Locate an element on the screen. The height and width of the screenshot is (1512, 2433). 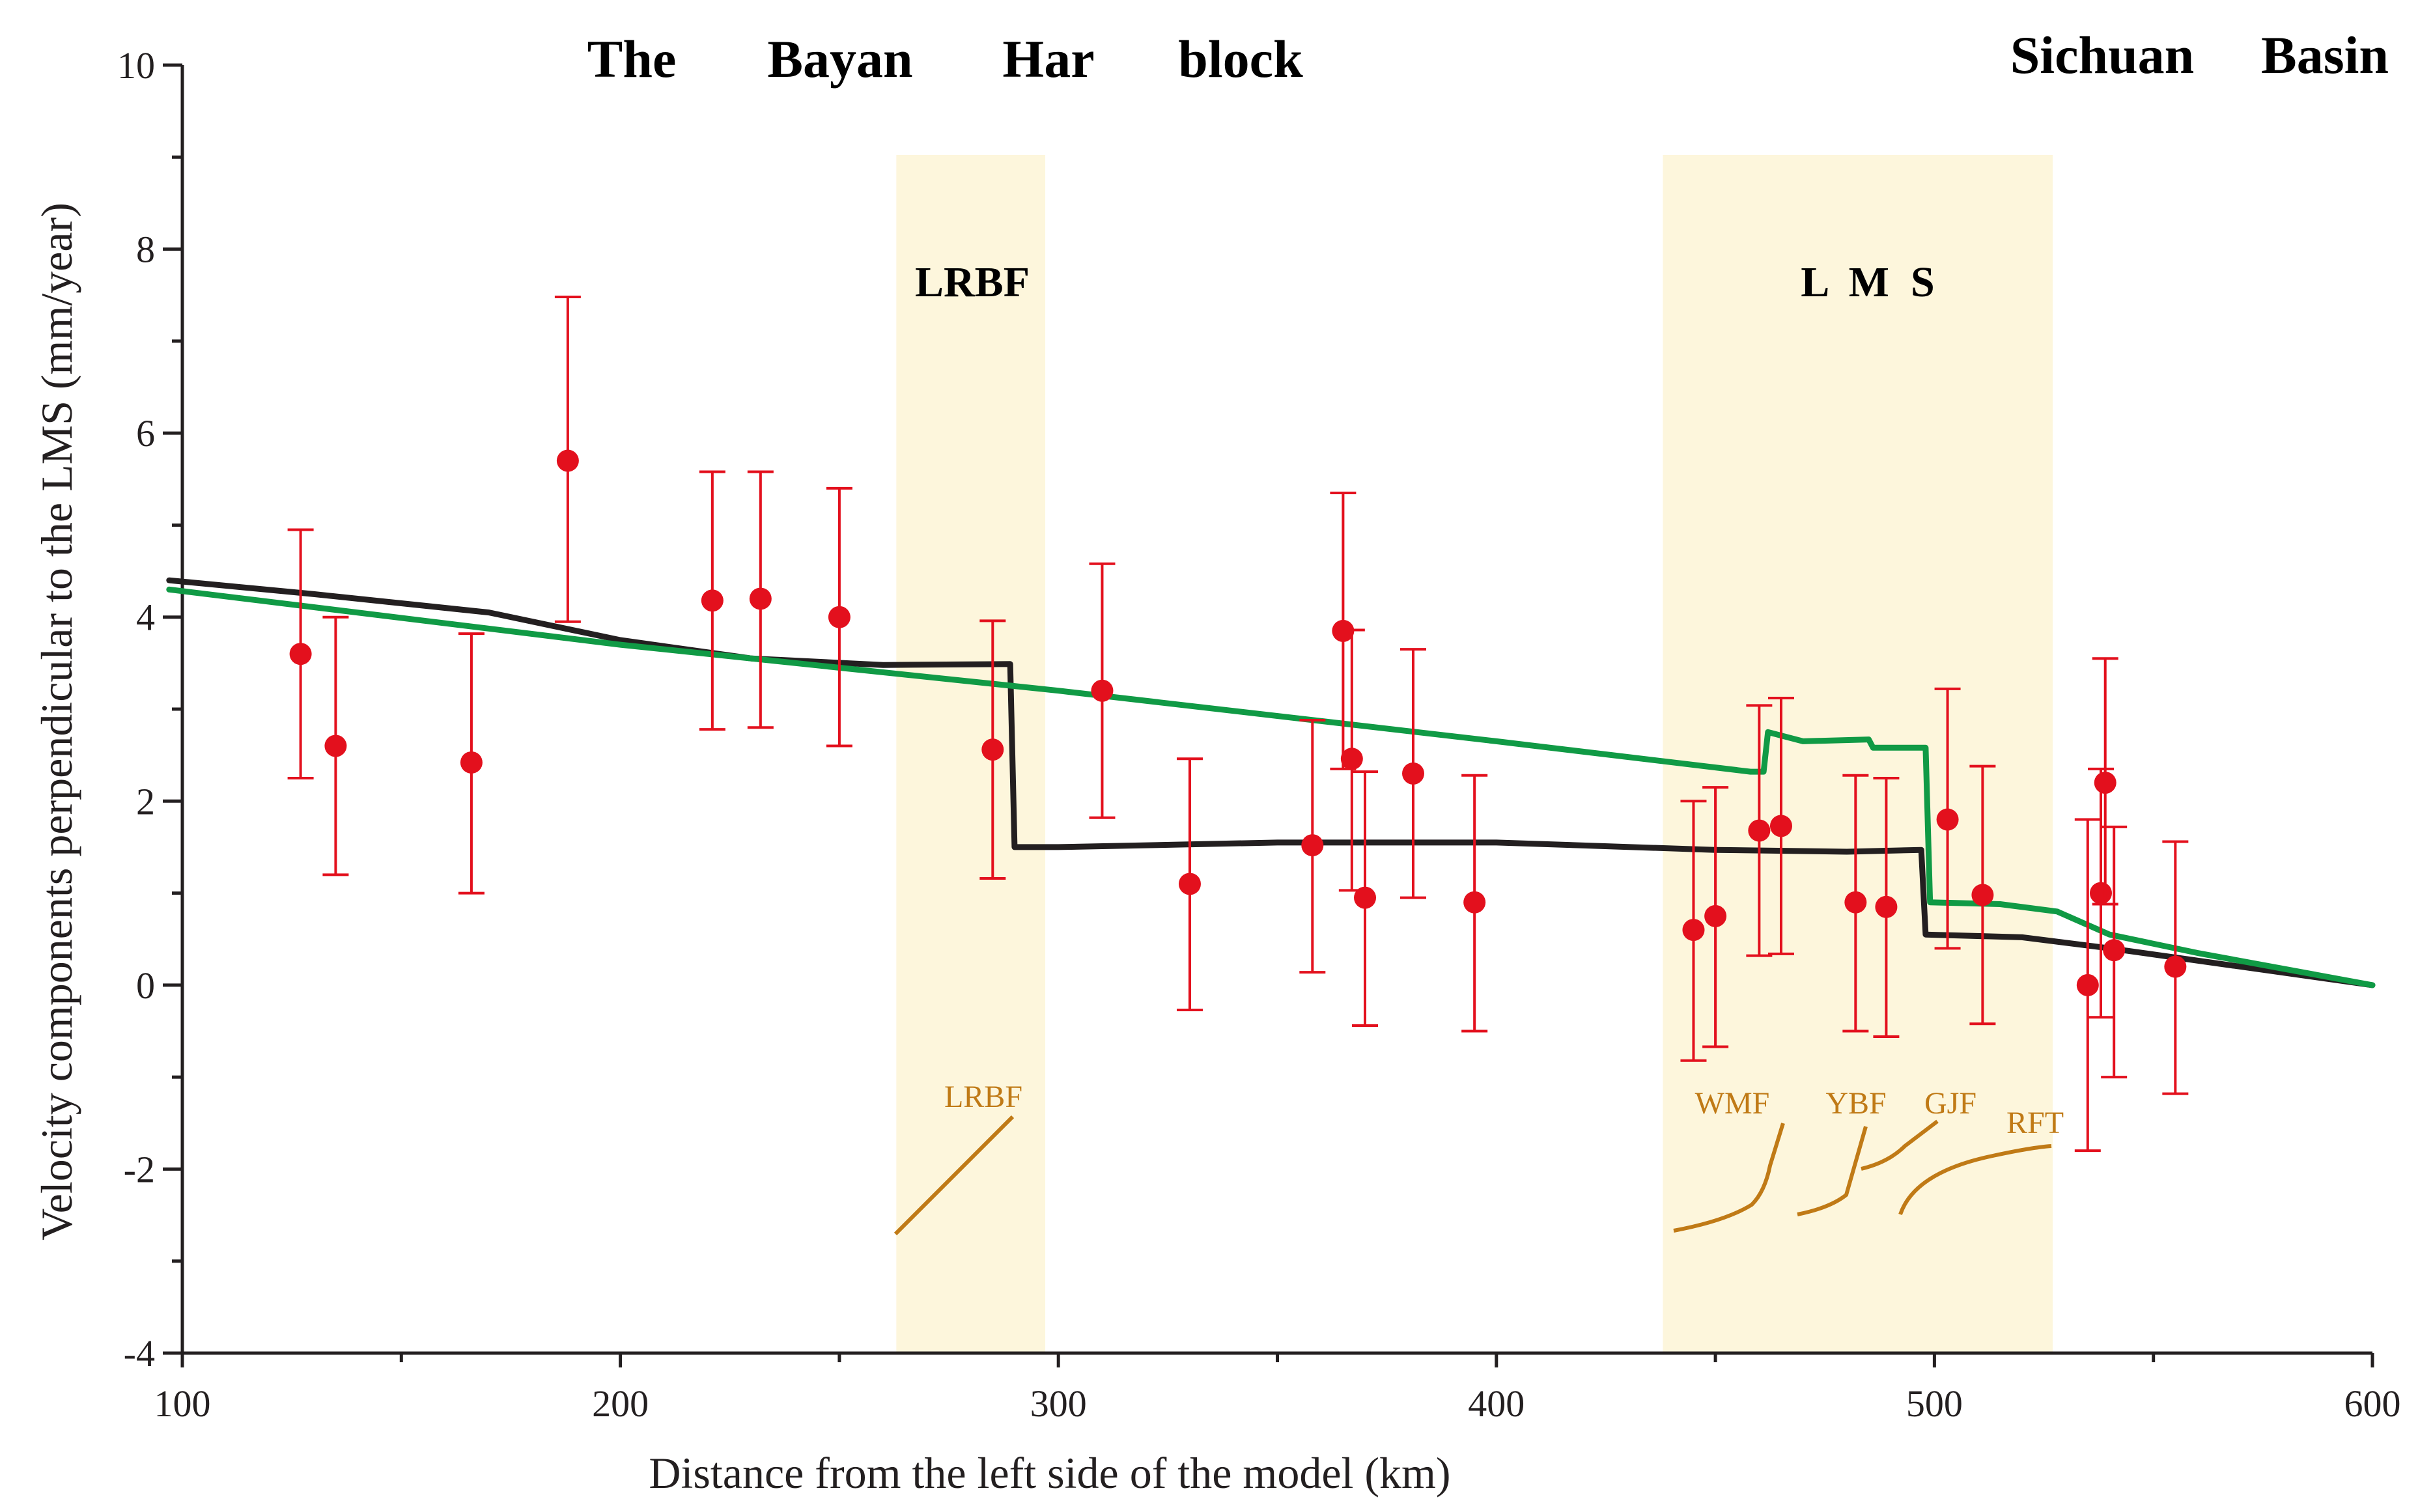
fault-label-wmf: WMF is located at coordinates (1732, 1104).